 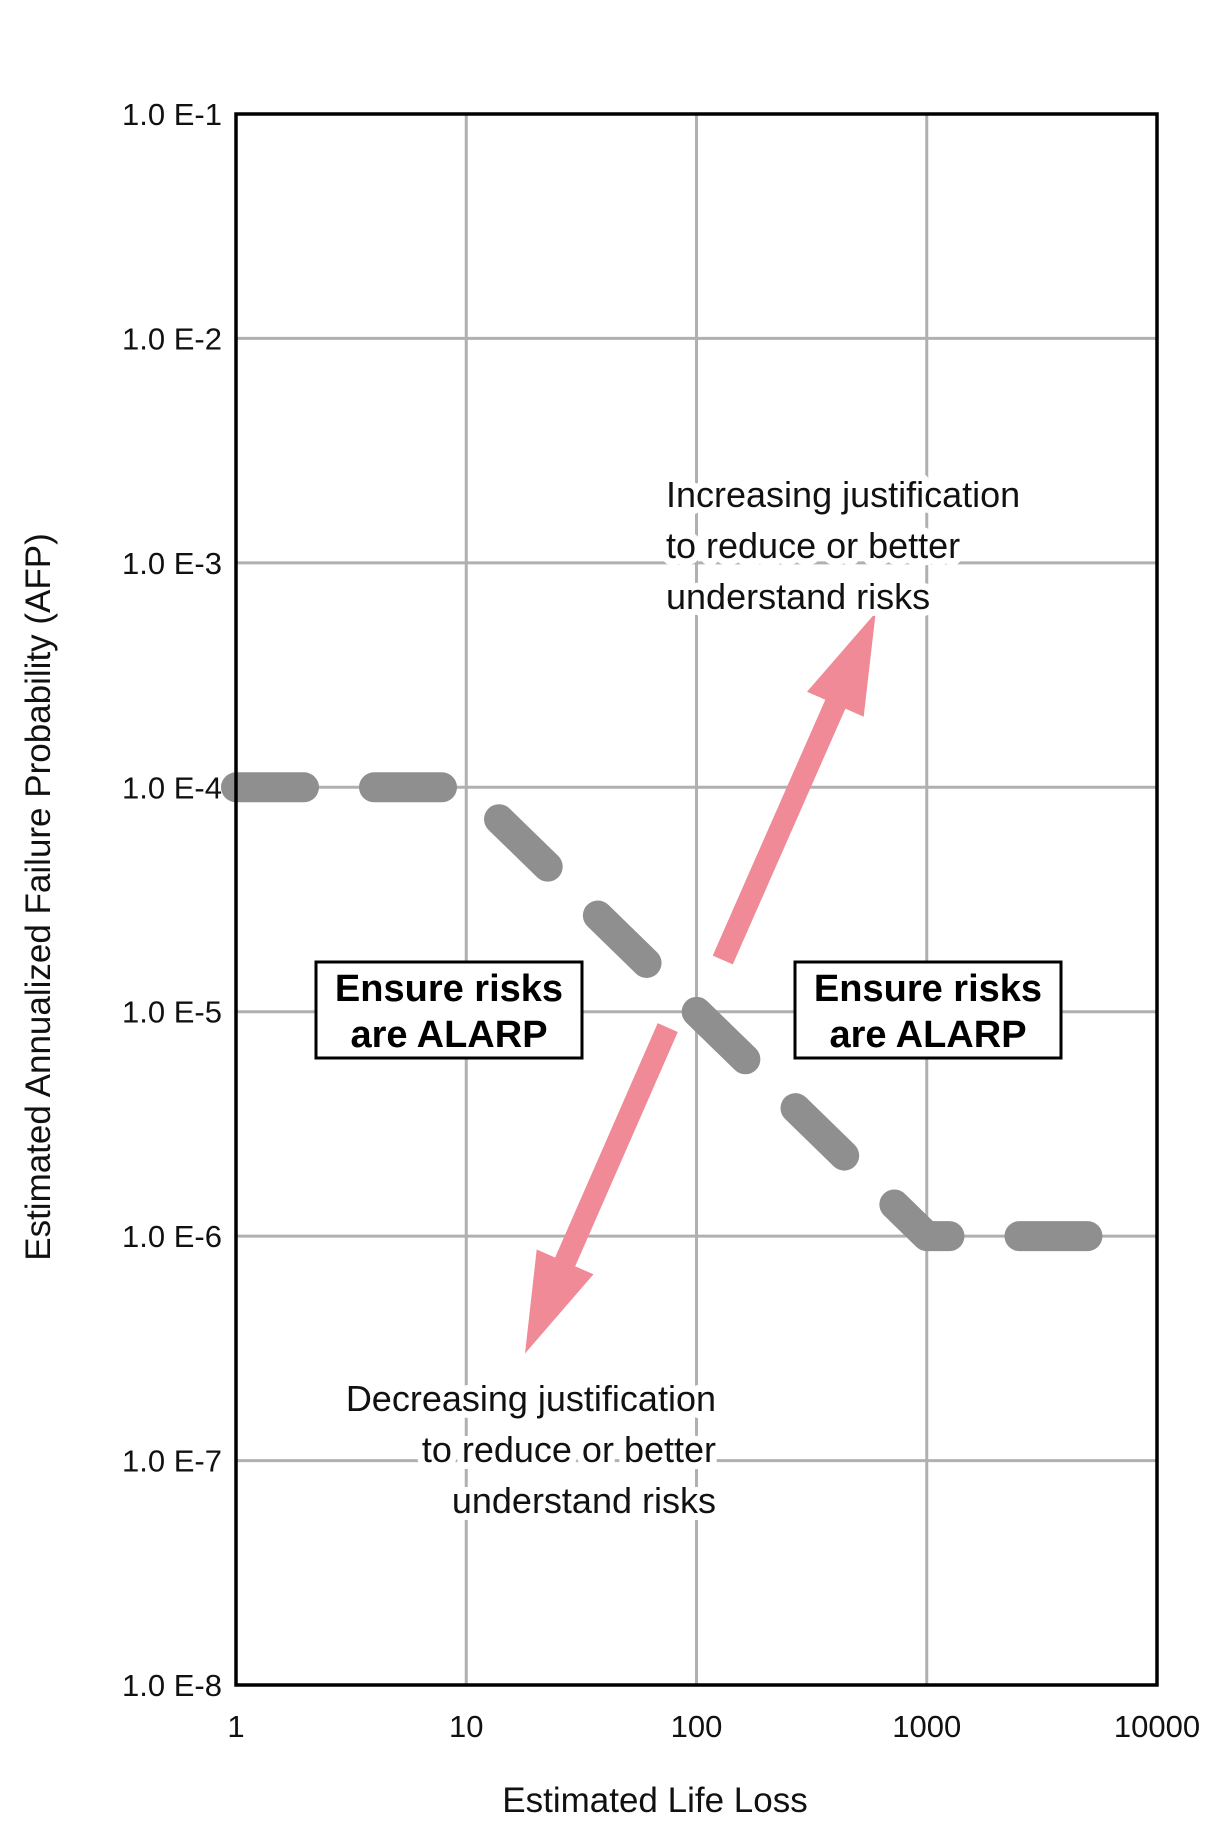 I want to click on arrows-layer, so click(x=700, y=983).